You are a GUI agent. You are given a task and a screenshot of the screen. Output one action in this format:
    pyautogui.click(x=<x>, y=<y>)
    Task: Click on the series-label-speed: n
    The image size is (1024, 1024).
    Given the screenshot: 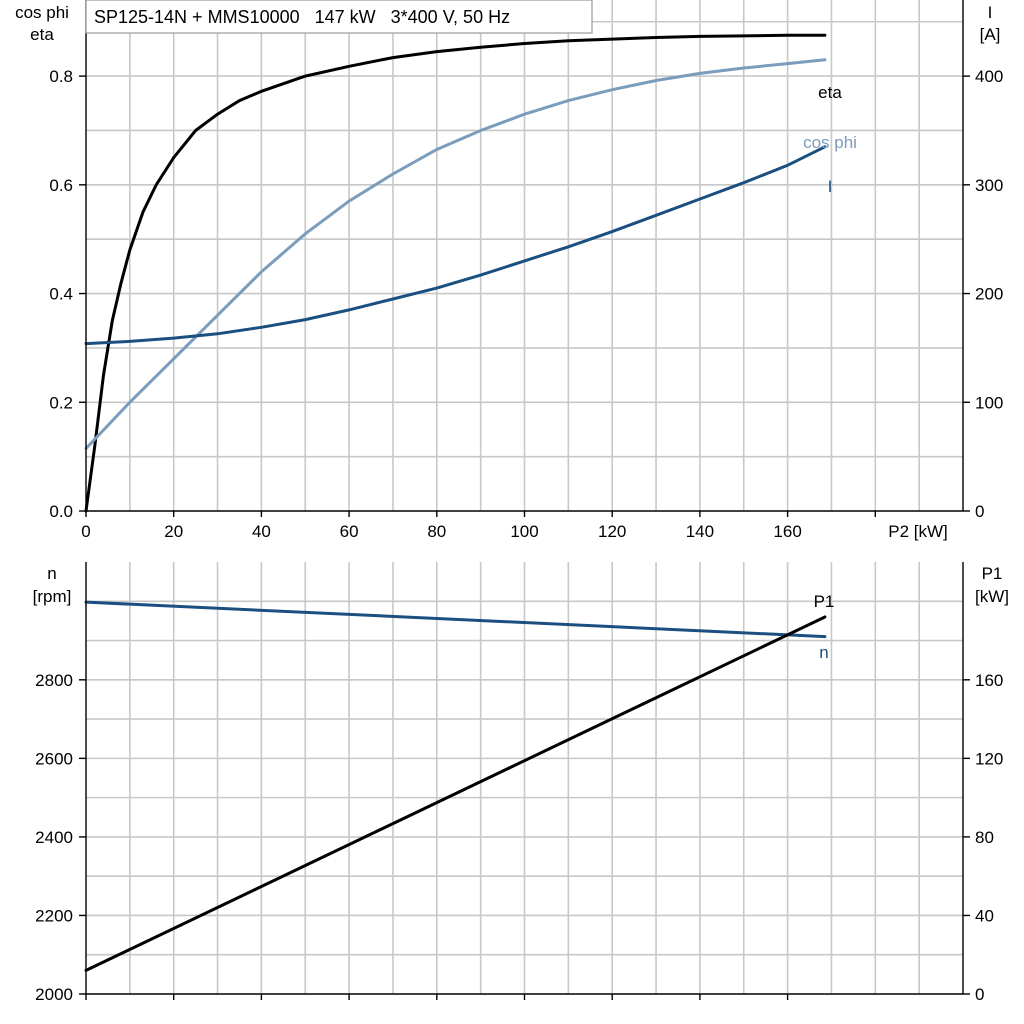 What is the action you would take?
    pyautogui.click(x=823, y=652)
    